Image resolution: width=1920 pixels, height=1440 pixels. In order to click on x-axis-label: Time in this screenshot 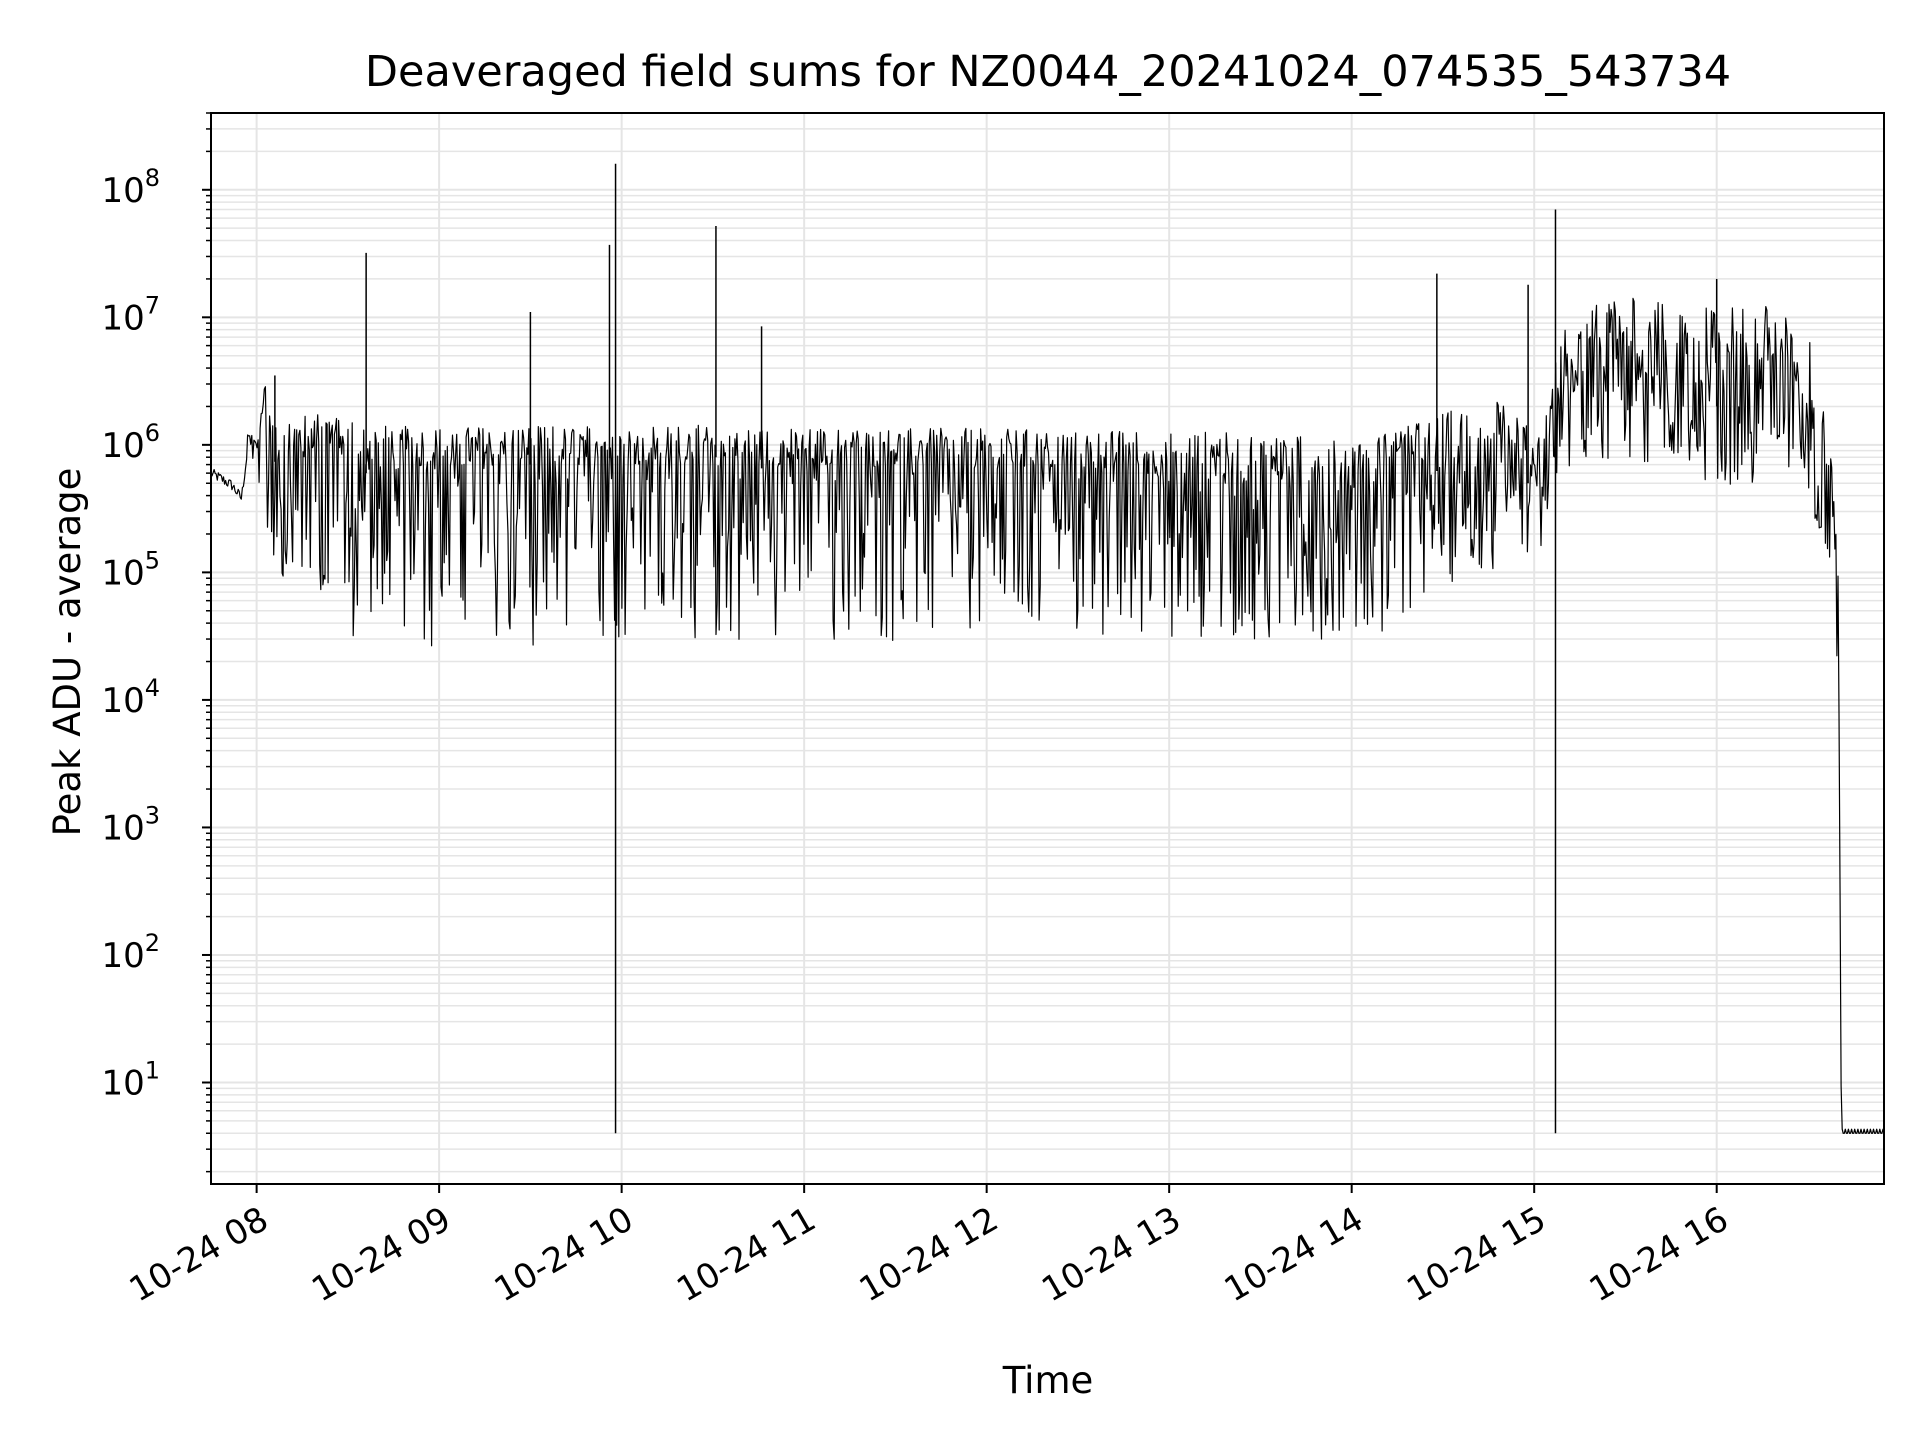, I will do `click(1048, 1380)`.